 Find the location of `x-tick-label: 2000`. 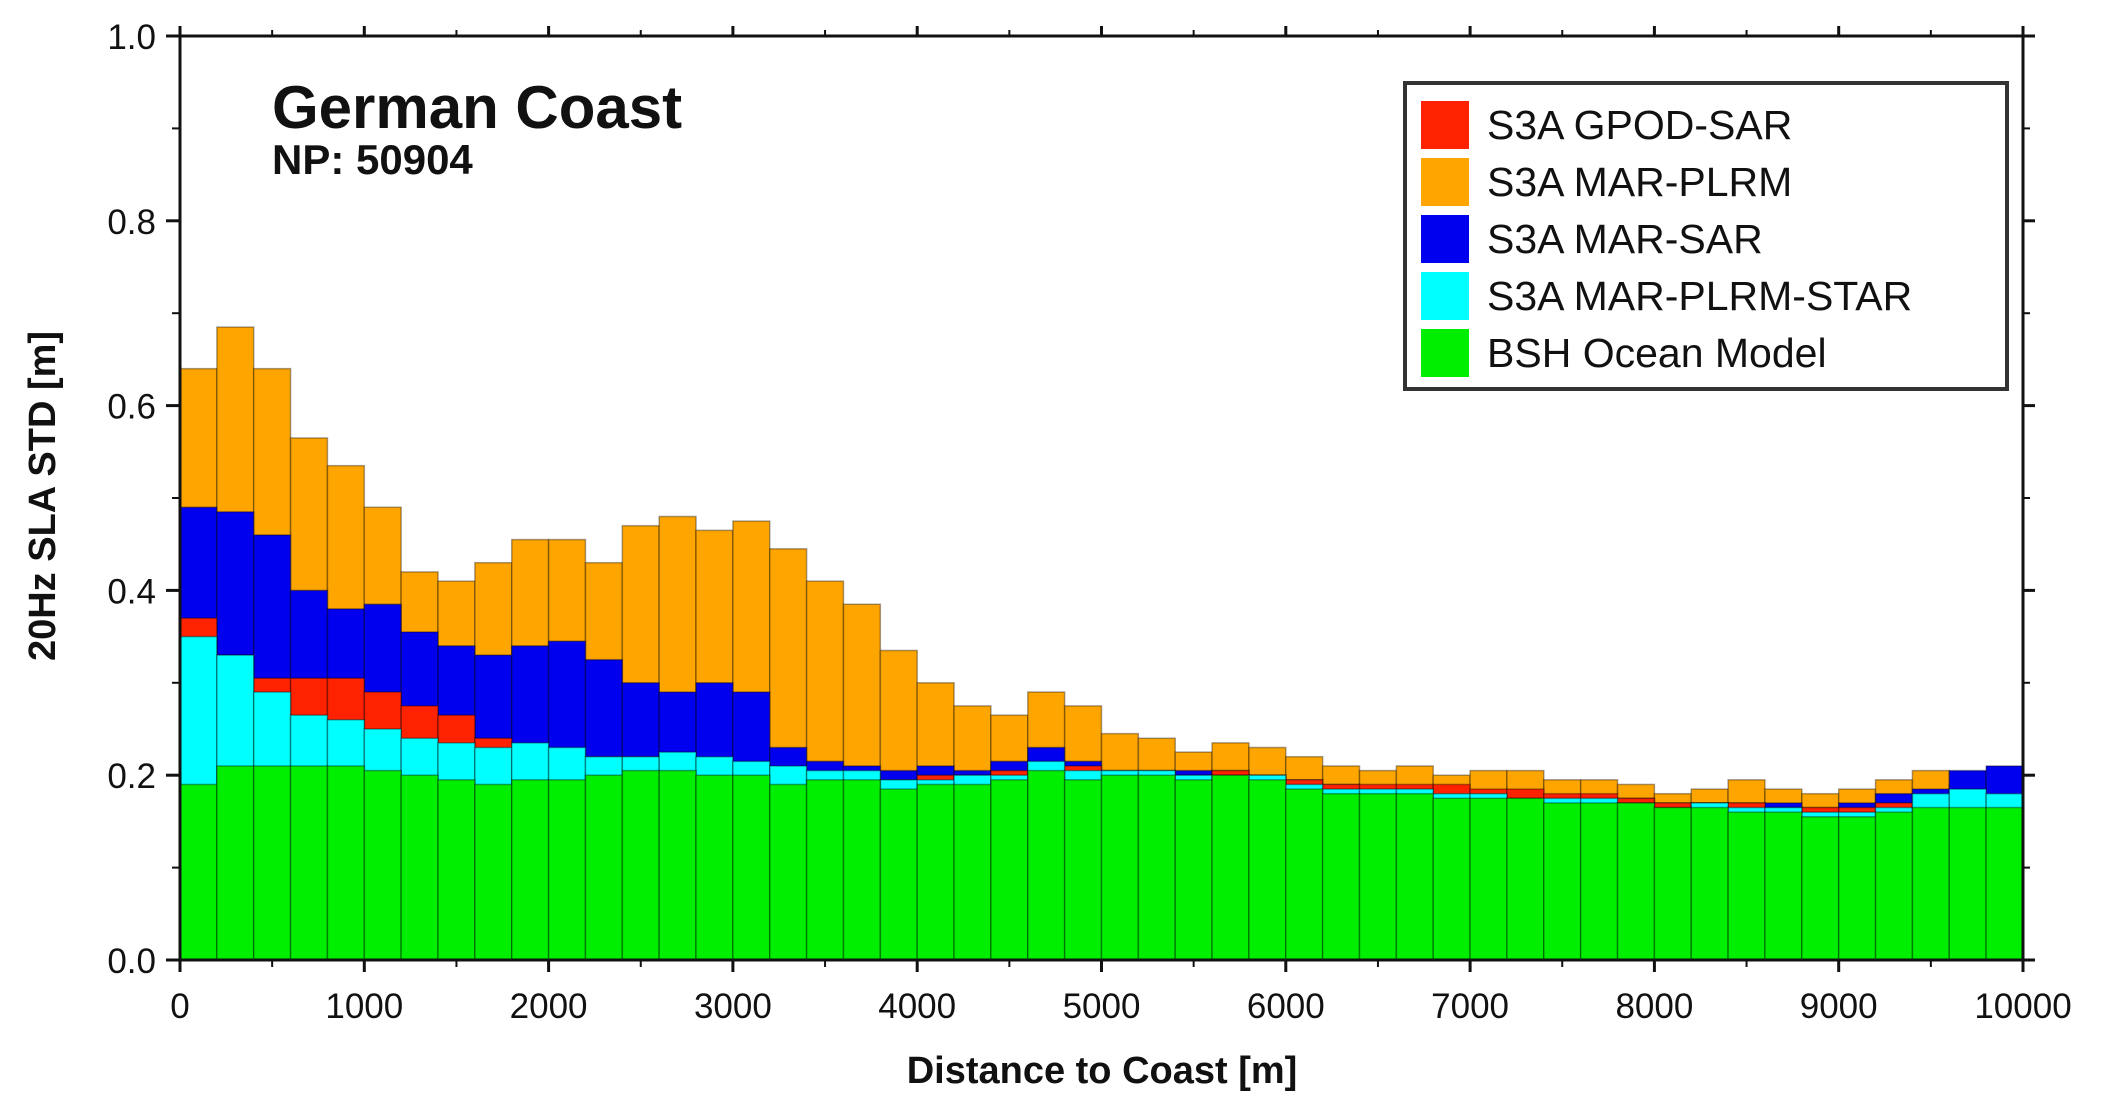

x-tick-label: 2000 is located at coordinates (549, 1006).